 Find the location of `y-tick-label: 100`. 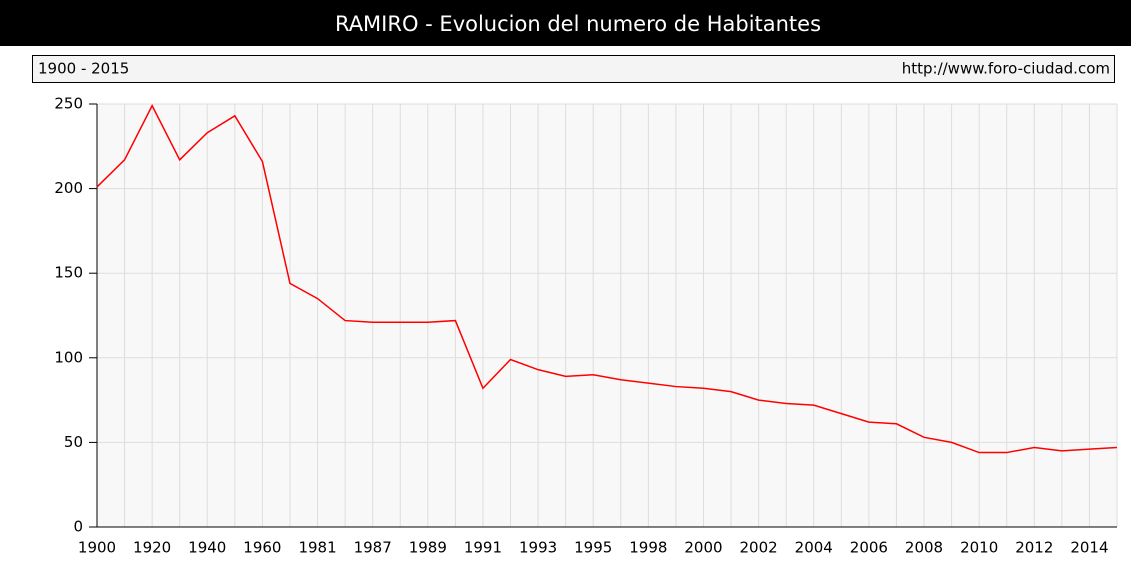

y-tick-label: 100 is located at coordinates (68, 357).